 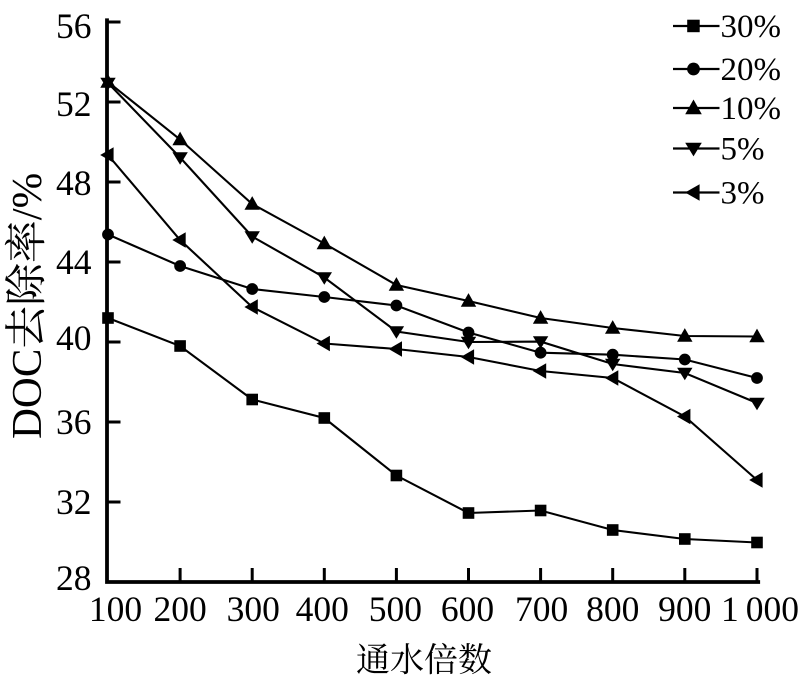 What do you see at coordinates (74, 183) in the screenshot?
I see `svg-text: 48` at bounding box center [74, 183].